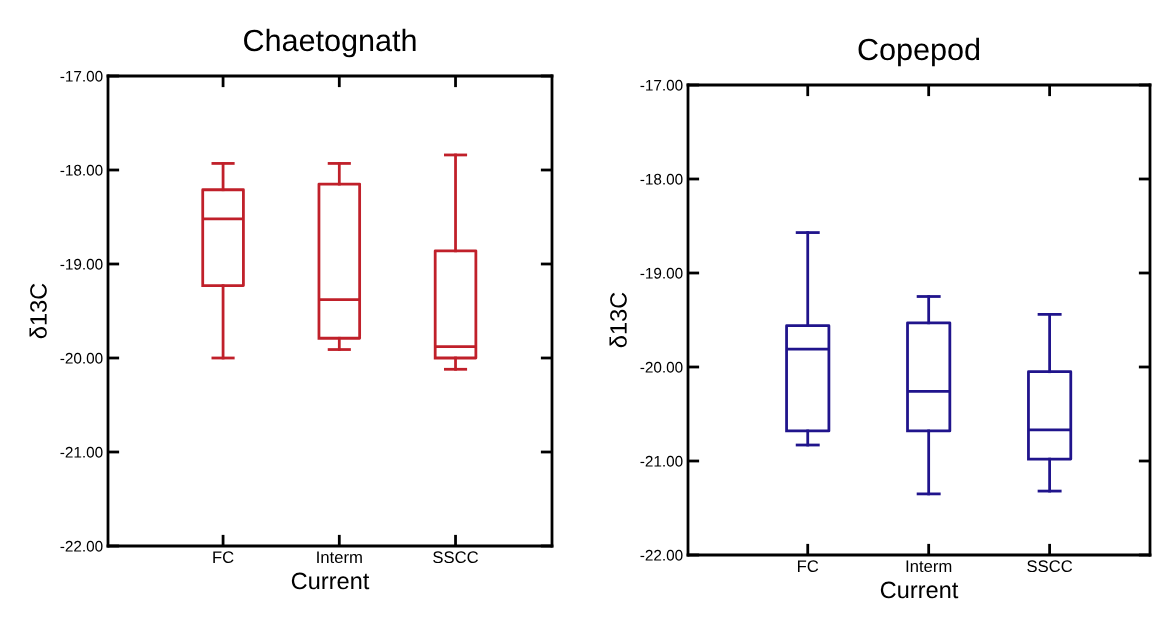  I want to click on chart-title: Copepod, so click(919, 52).